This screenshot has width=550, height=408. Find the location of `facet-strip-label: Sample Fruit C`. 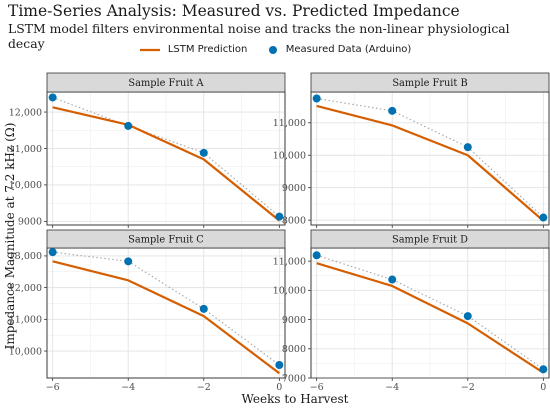

facet-strip-label: Sample Fruit C is located at coordinates (166, 240).